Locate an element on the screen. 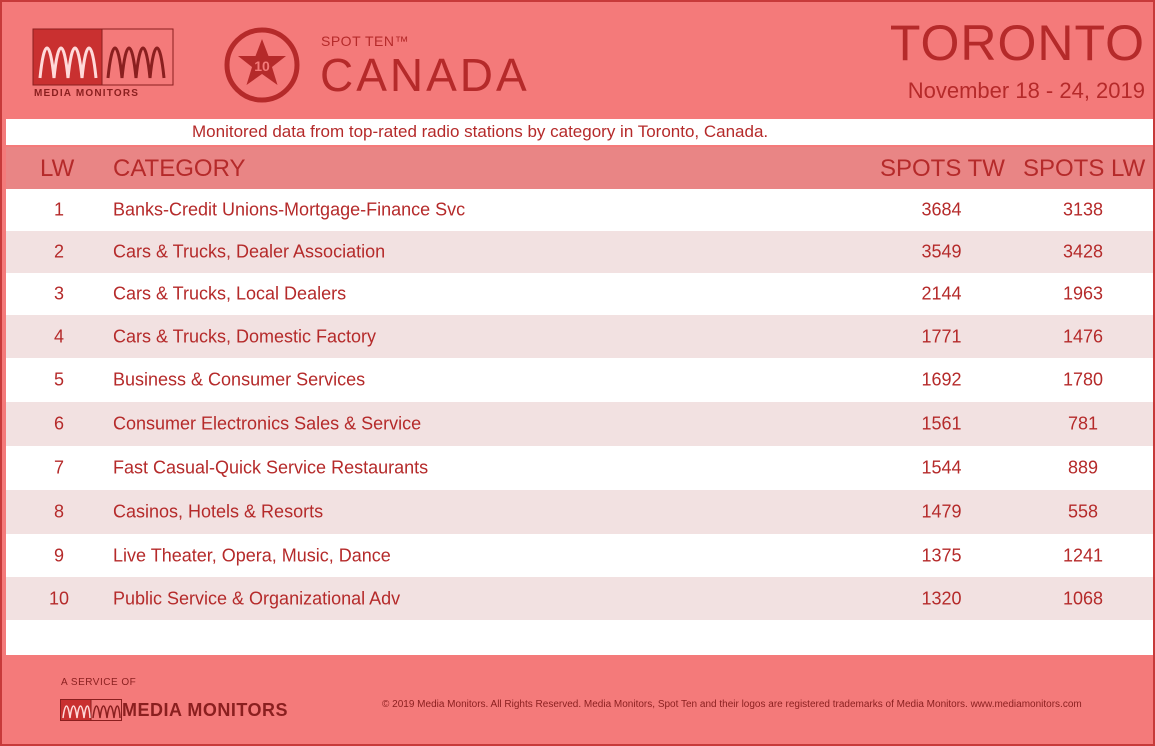 The image size is (1155, 746). table-header: LW CATEGORY SPOTS TW SPOTS LW is located at coordinates (579, 168).